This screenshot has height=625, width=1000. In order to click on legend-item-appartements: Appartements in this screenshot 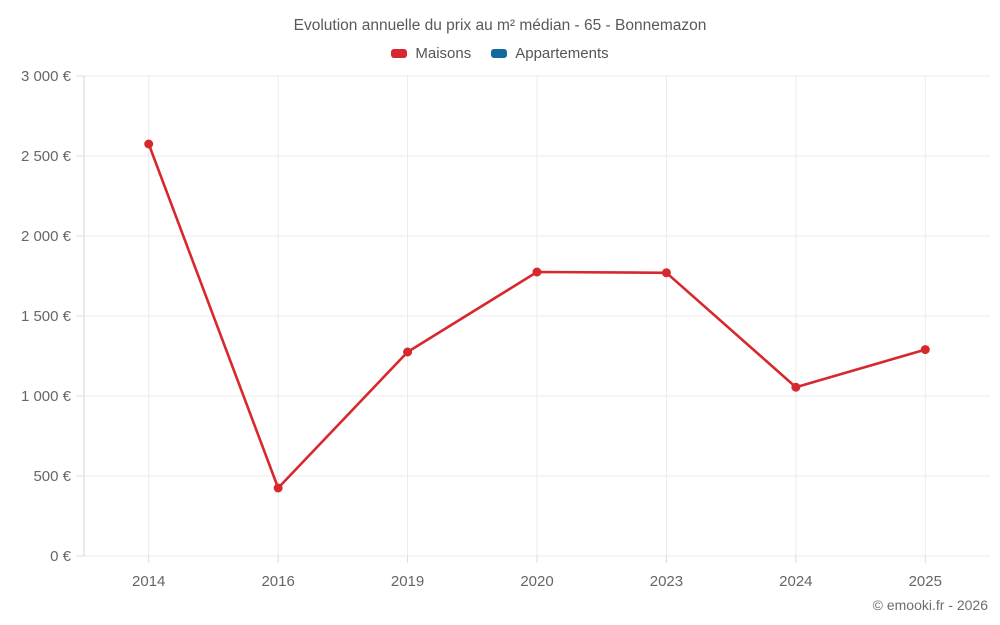, I will do `click(550, 53)`.